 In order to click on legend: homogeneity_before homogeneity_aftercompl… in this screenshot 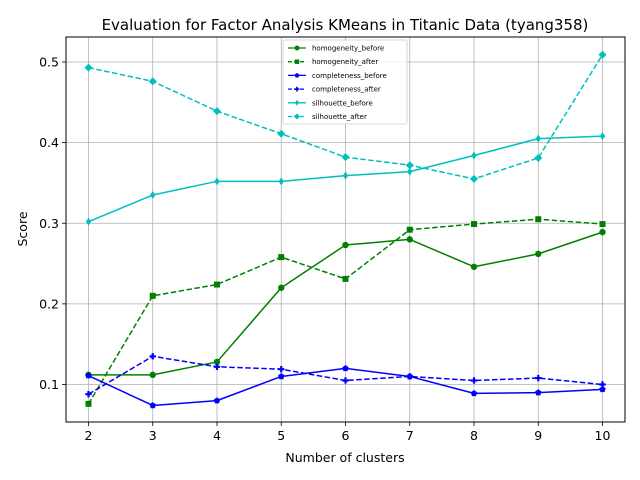, I will do `click(345, 82)`.